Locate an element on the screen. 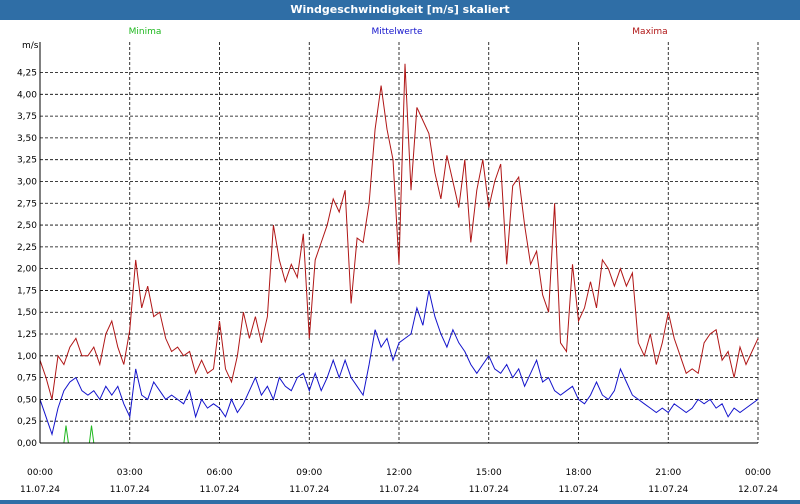  y-tick-label: 1,50 is located at coordinates (27, 313).